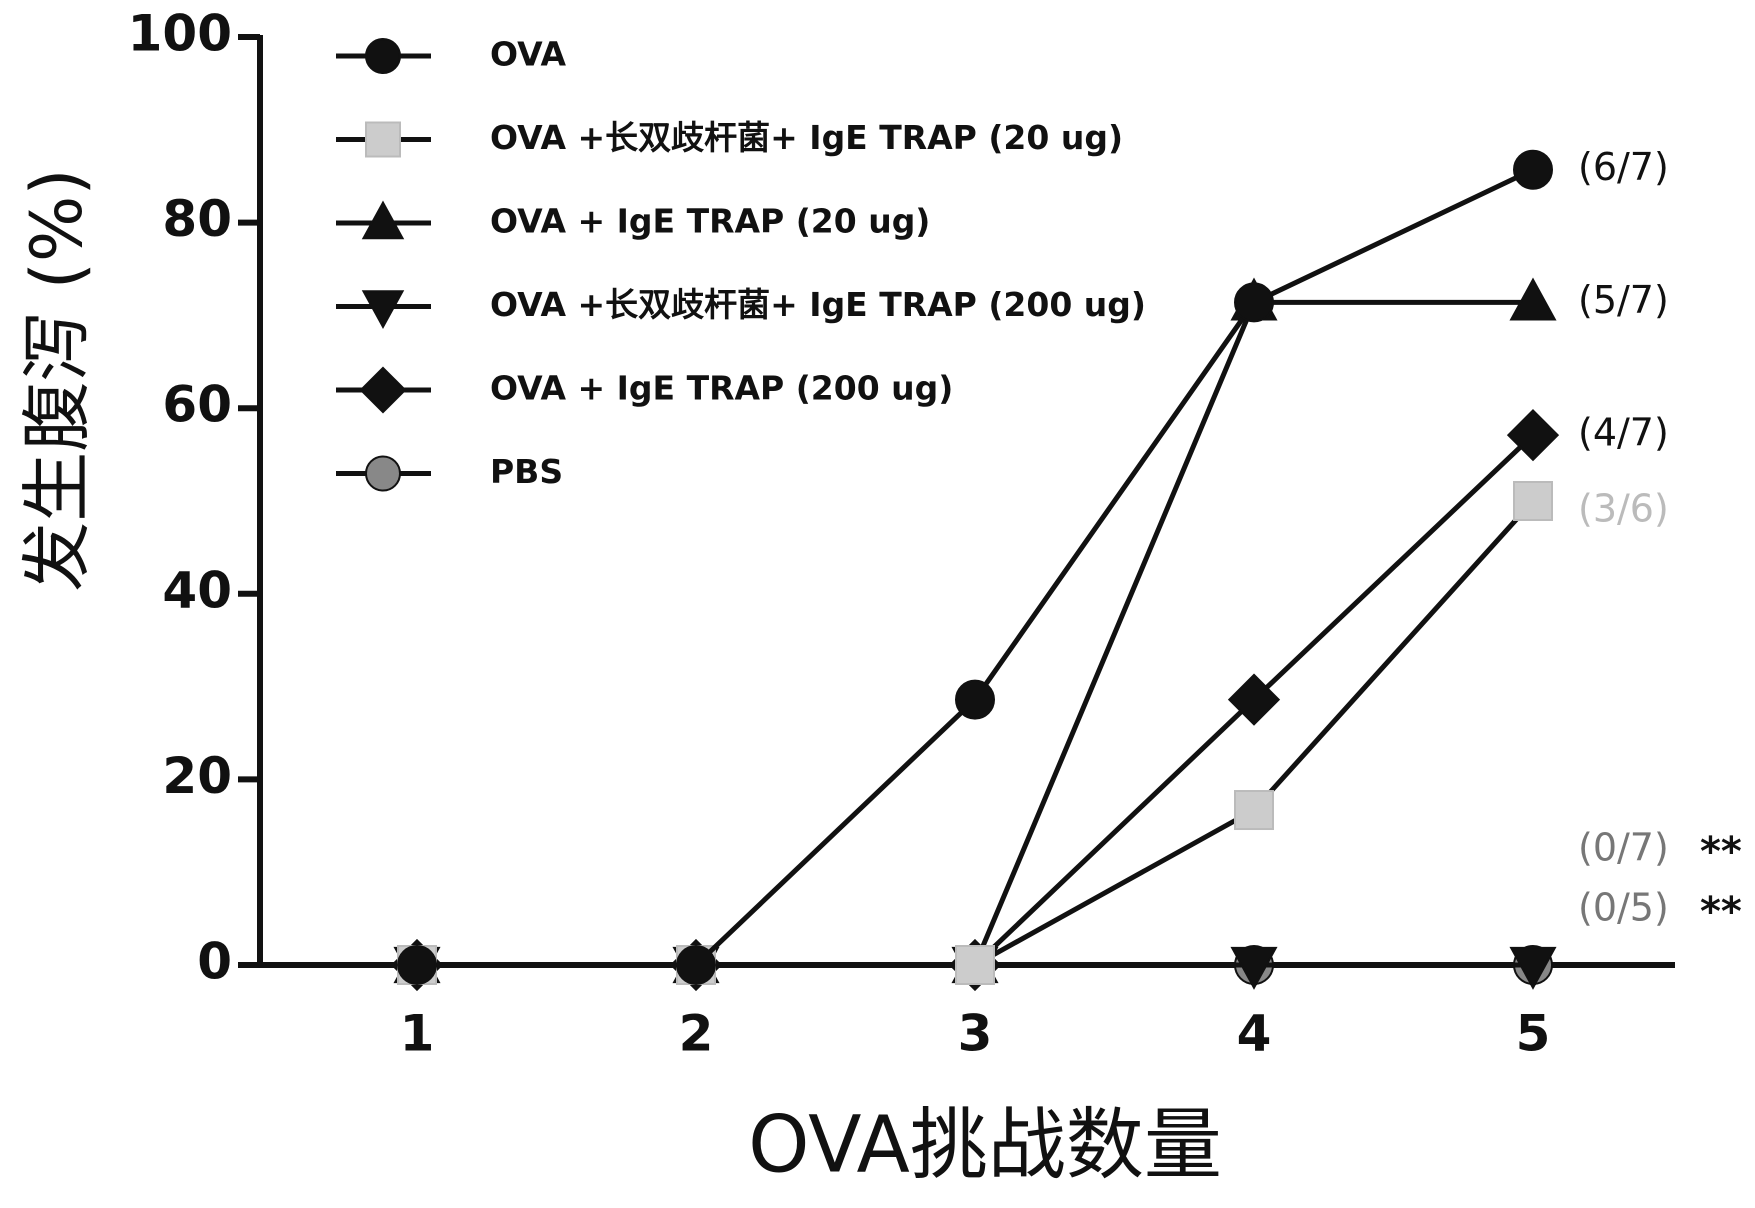  What do you see at coordinates (180, 34) in the screenshot?
I see `y-tick-label: 100` at bounding box center [180, 34].